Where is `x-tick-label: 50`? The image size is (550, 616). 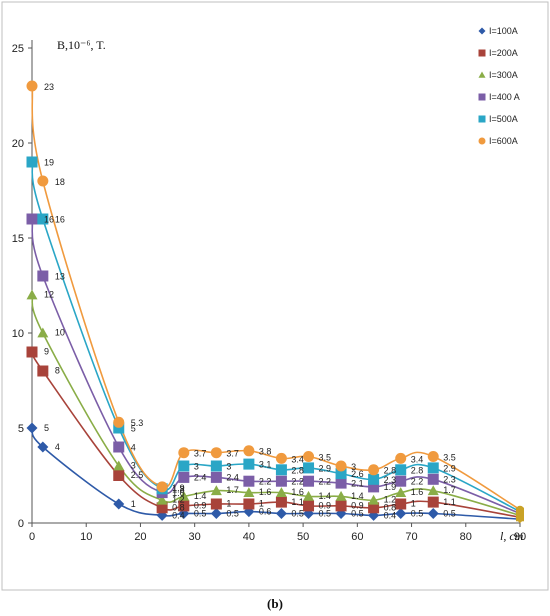 x-tick-label: 50 is located at coordinates (303, 537).